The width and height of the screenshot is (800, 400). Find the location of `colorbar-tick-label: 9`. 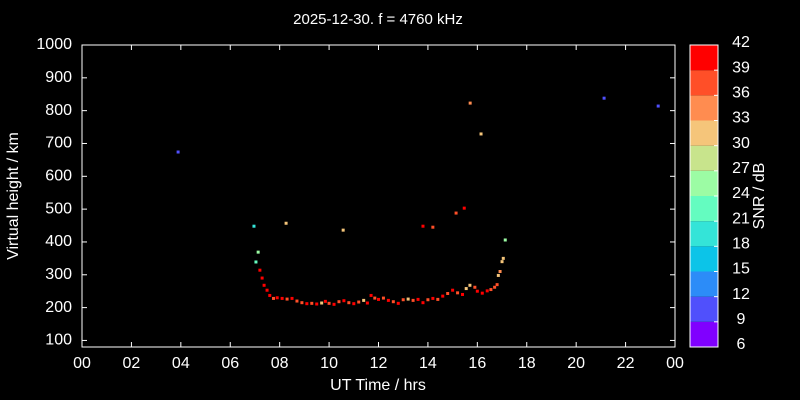

colorbar-tick-label: 9 is located at coordinates (741, 319).